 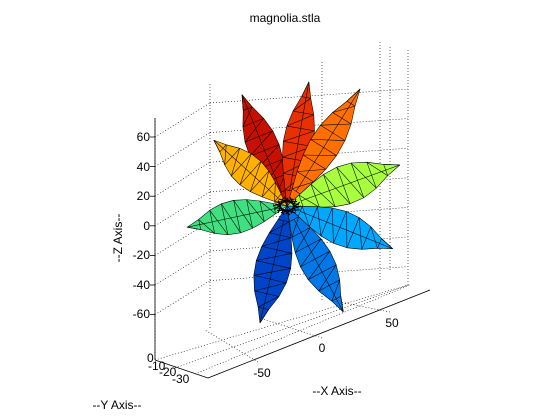 What do you see at coordinates (144, 196) in the screenshot?
I see `z-tick-label: 20` at bounding box center [144, 196].